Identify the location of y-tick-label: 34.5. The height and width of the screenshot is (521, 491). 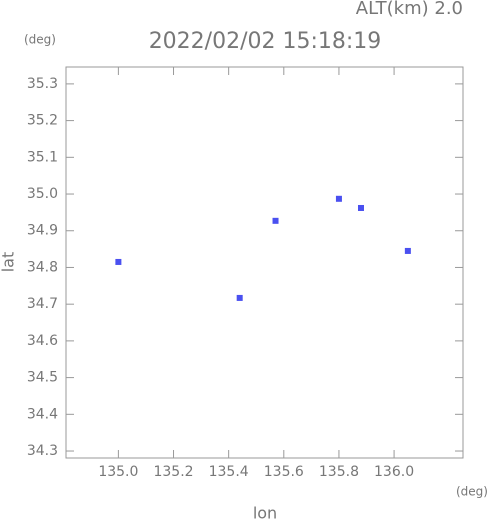
(42, 378).